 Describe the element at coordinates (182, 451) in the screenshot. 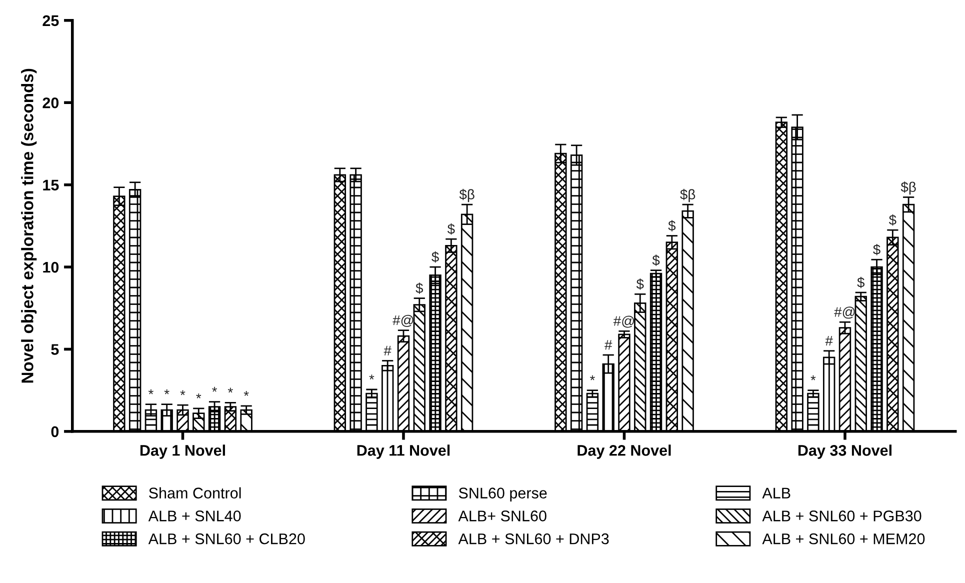

I see `x-tick-label: Day 1 Novel` at that location.